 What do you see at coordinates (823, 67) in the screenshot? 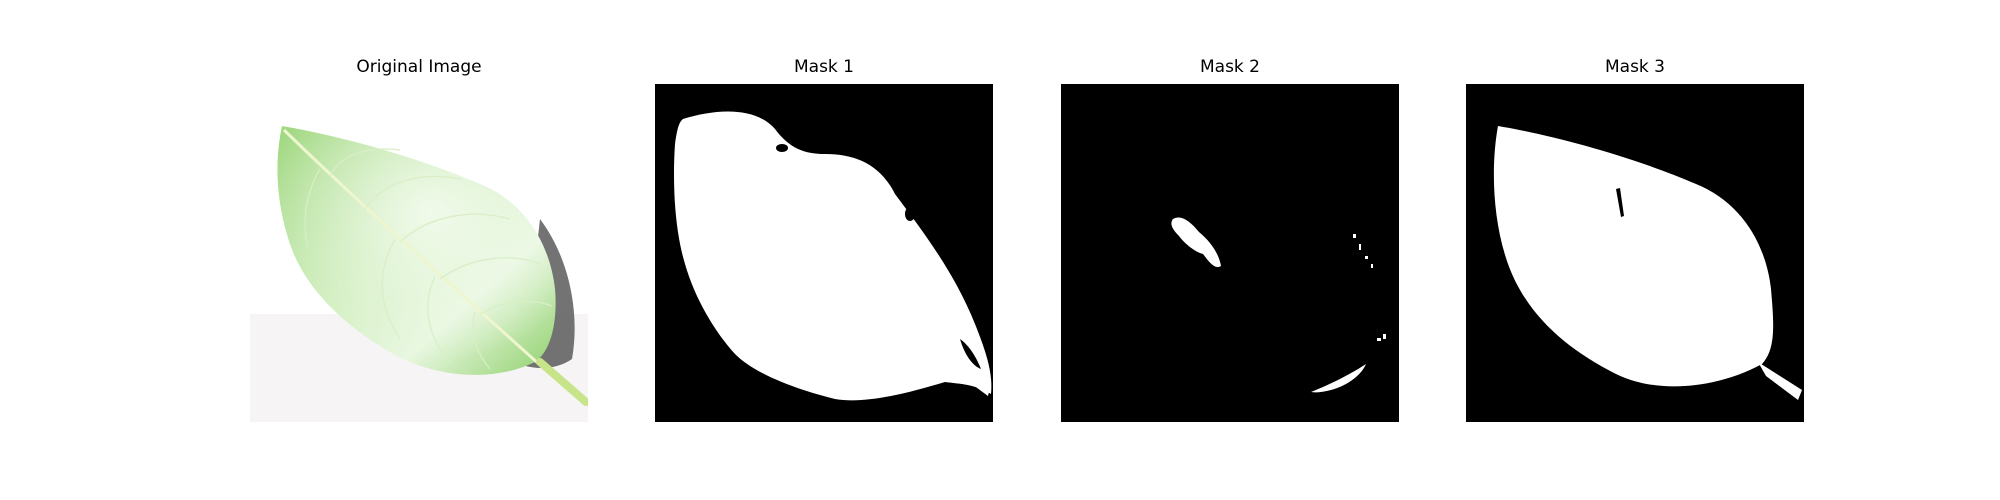
I see `panel-title: Mask 1` at bounding box center [823, 67].